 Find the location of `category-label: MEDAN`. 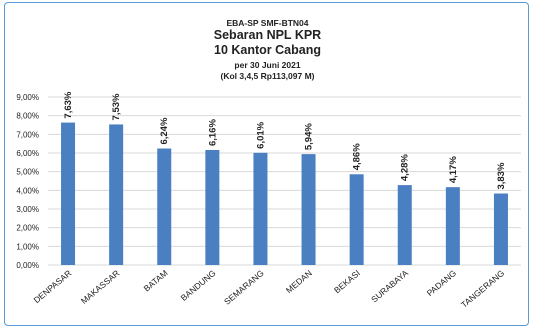

category-label: MEDAN is located at coordinates (299, 281).